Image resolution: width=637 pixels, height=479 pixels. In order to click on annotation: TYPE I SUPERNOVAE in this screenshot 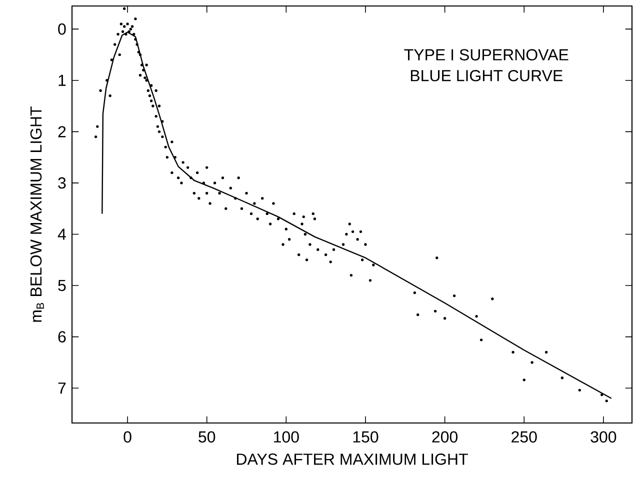, I will do `click(486, 54)`.